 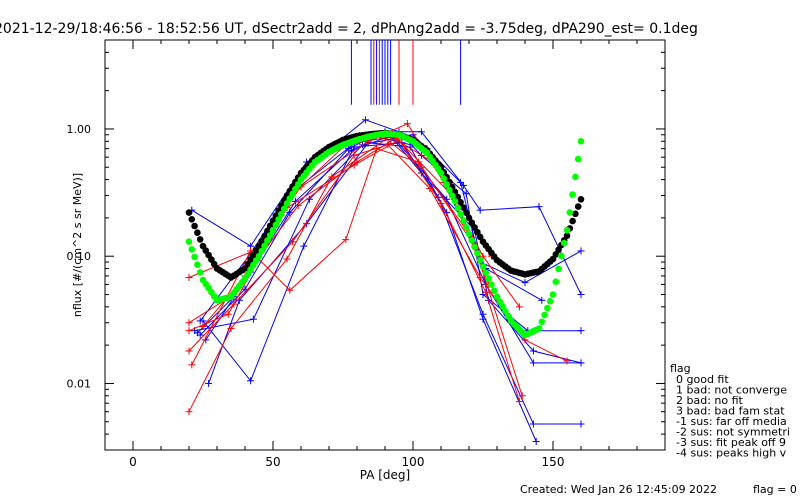 What do you see at coordinates (272, 462) in the screenshot?
I see `x-tick-label: 50` at bounding box center [272, 462].